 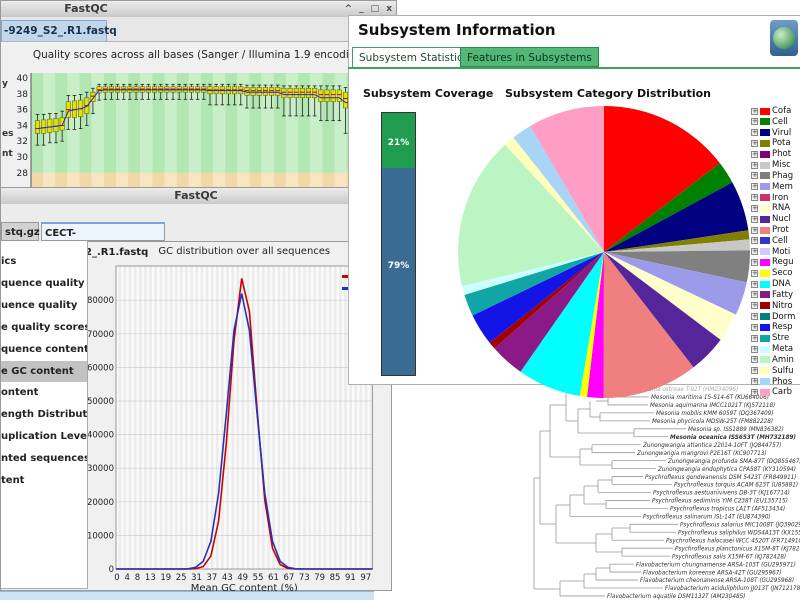 What do you see at coordinates (198, 9) in the screenshot?
I see `window-titlebar: FastQC ^ _ □ x` at bounding box center [198, 9].